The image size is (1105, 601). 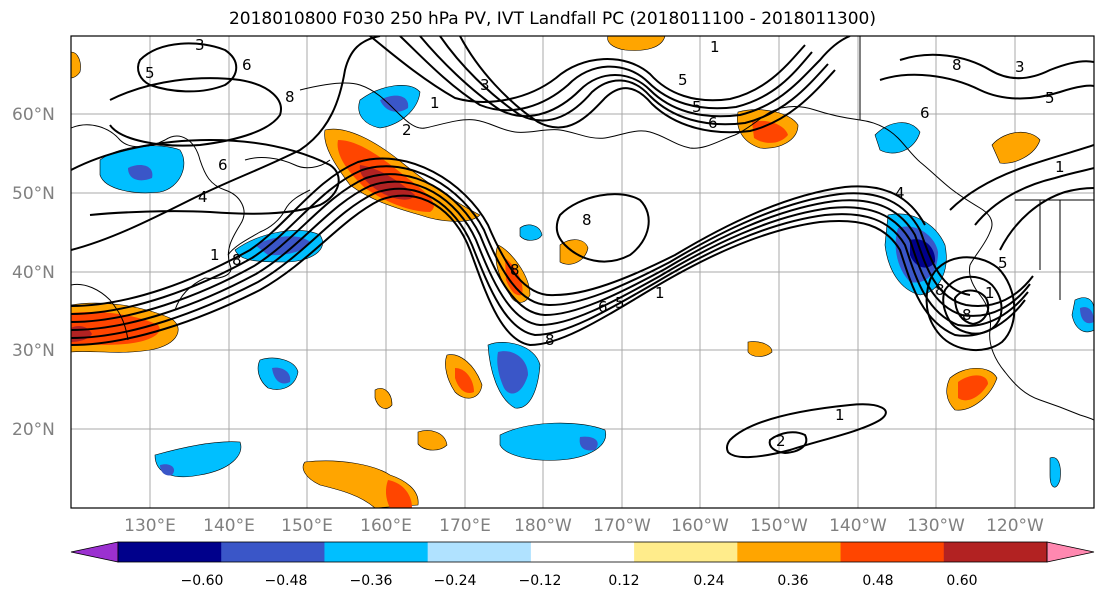 What do you see at coordinates (543, 526) in the screenshot?
I see `lon-label: 180°W` at bounding box center [543, 526].